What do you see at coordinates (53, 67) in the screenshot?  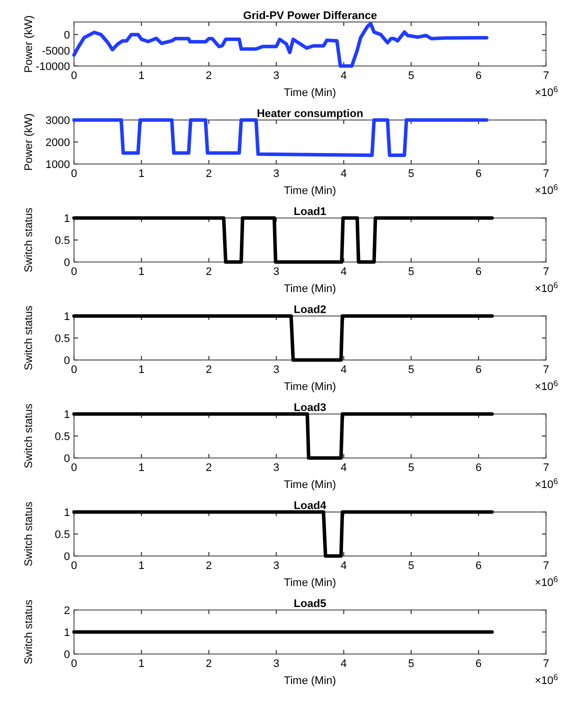 I see `y-tick-label: -10000` at bounding box center [53, 67].